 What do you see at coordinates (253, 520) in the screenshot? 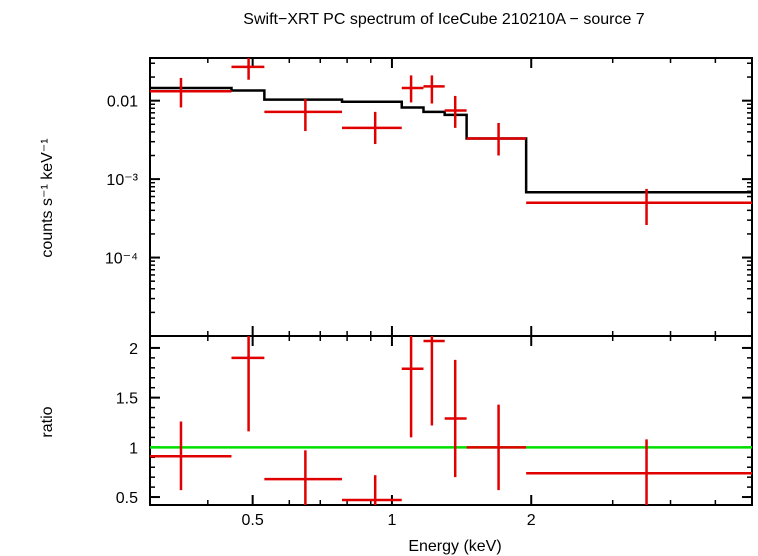
I see `x-tick-label: 0.5` at bounding box center [253, 520].